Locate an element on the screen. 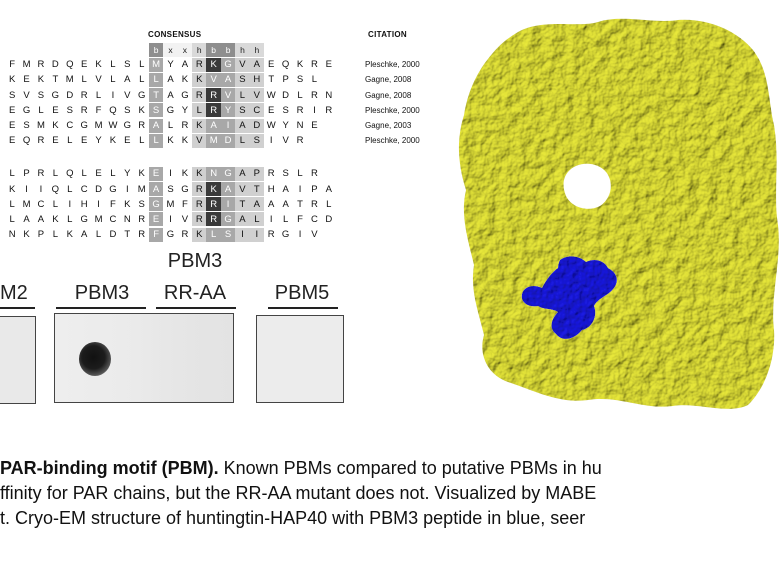 Image resolution: width=780 pixels, height=586 pixels. residue is located at coordinates (26, 50).